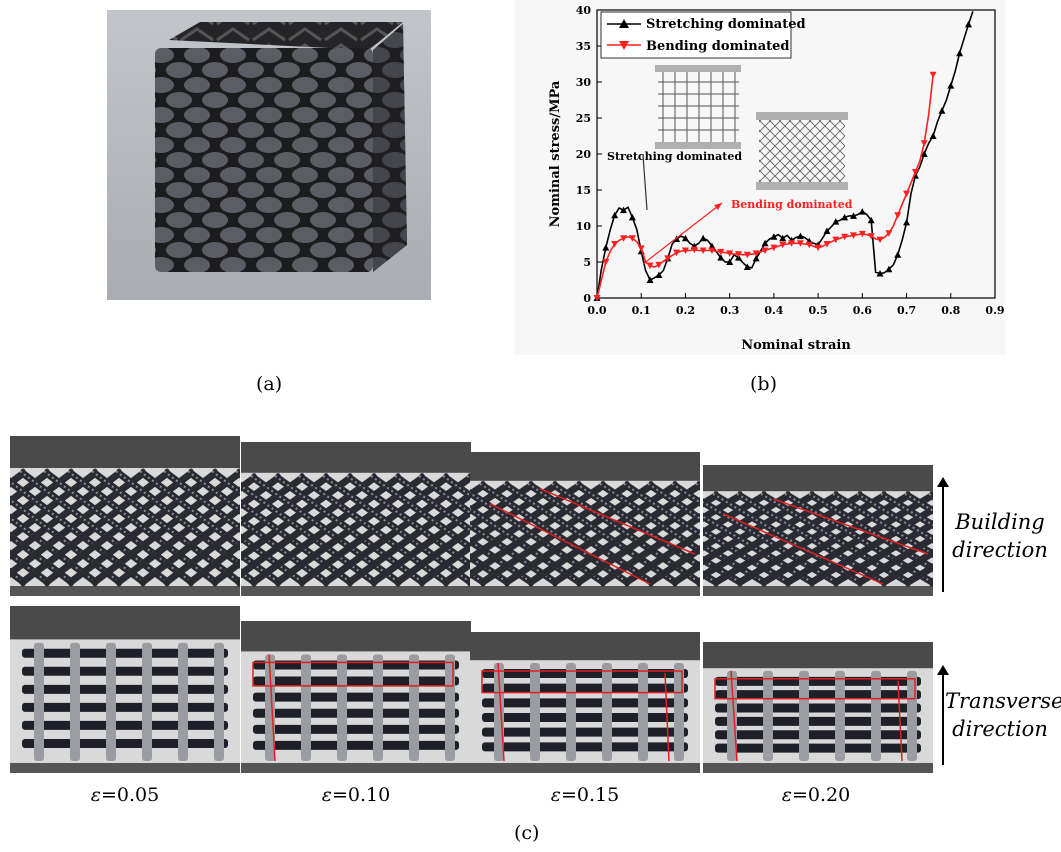 The height and width of the screenshot is (852, 1061). Describe the element at coordinates (583, 46) in the screenshot. I see `y-tick-label: 35` at that location.